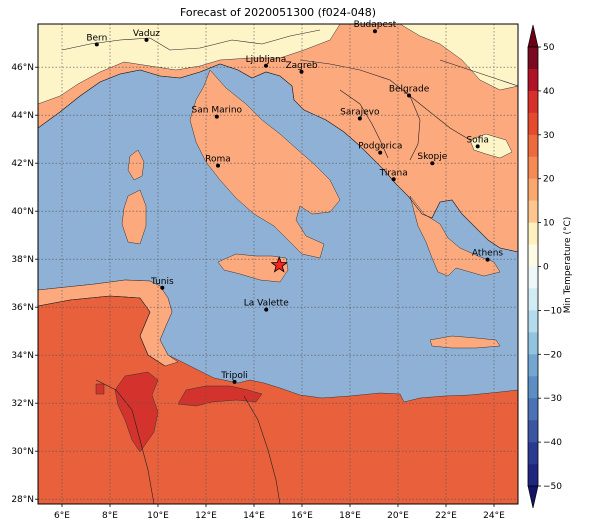 Image resolution: width=592 pixels, height=529 pixels. Describe the element at coordinates (22, 68) in the screenshot. I see `y-tick-label: 46°N` at that location.